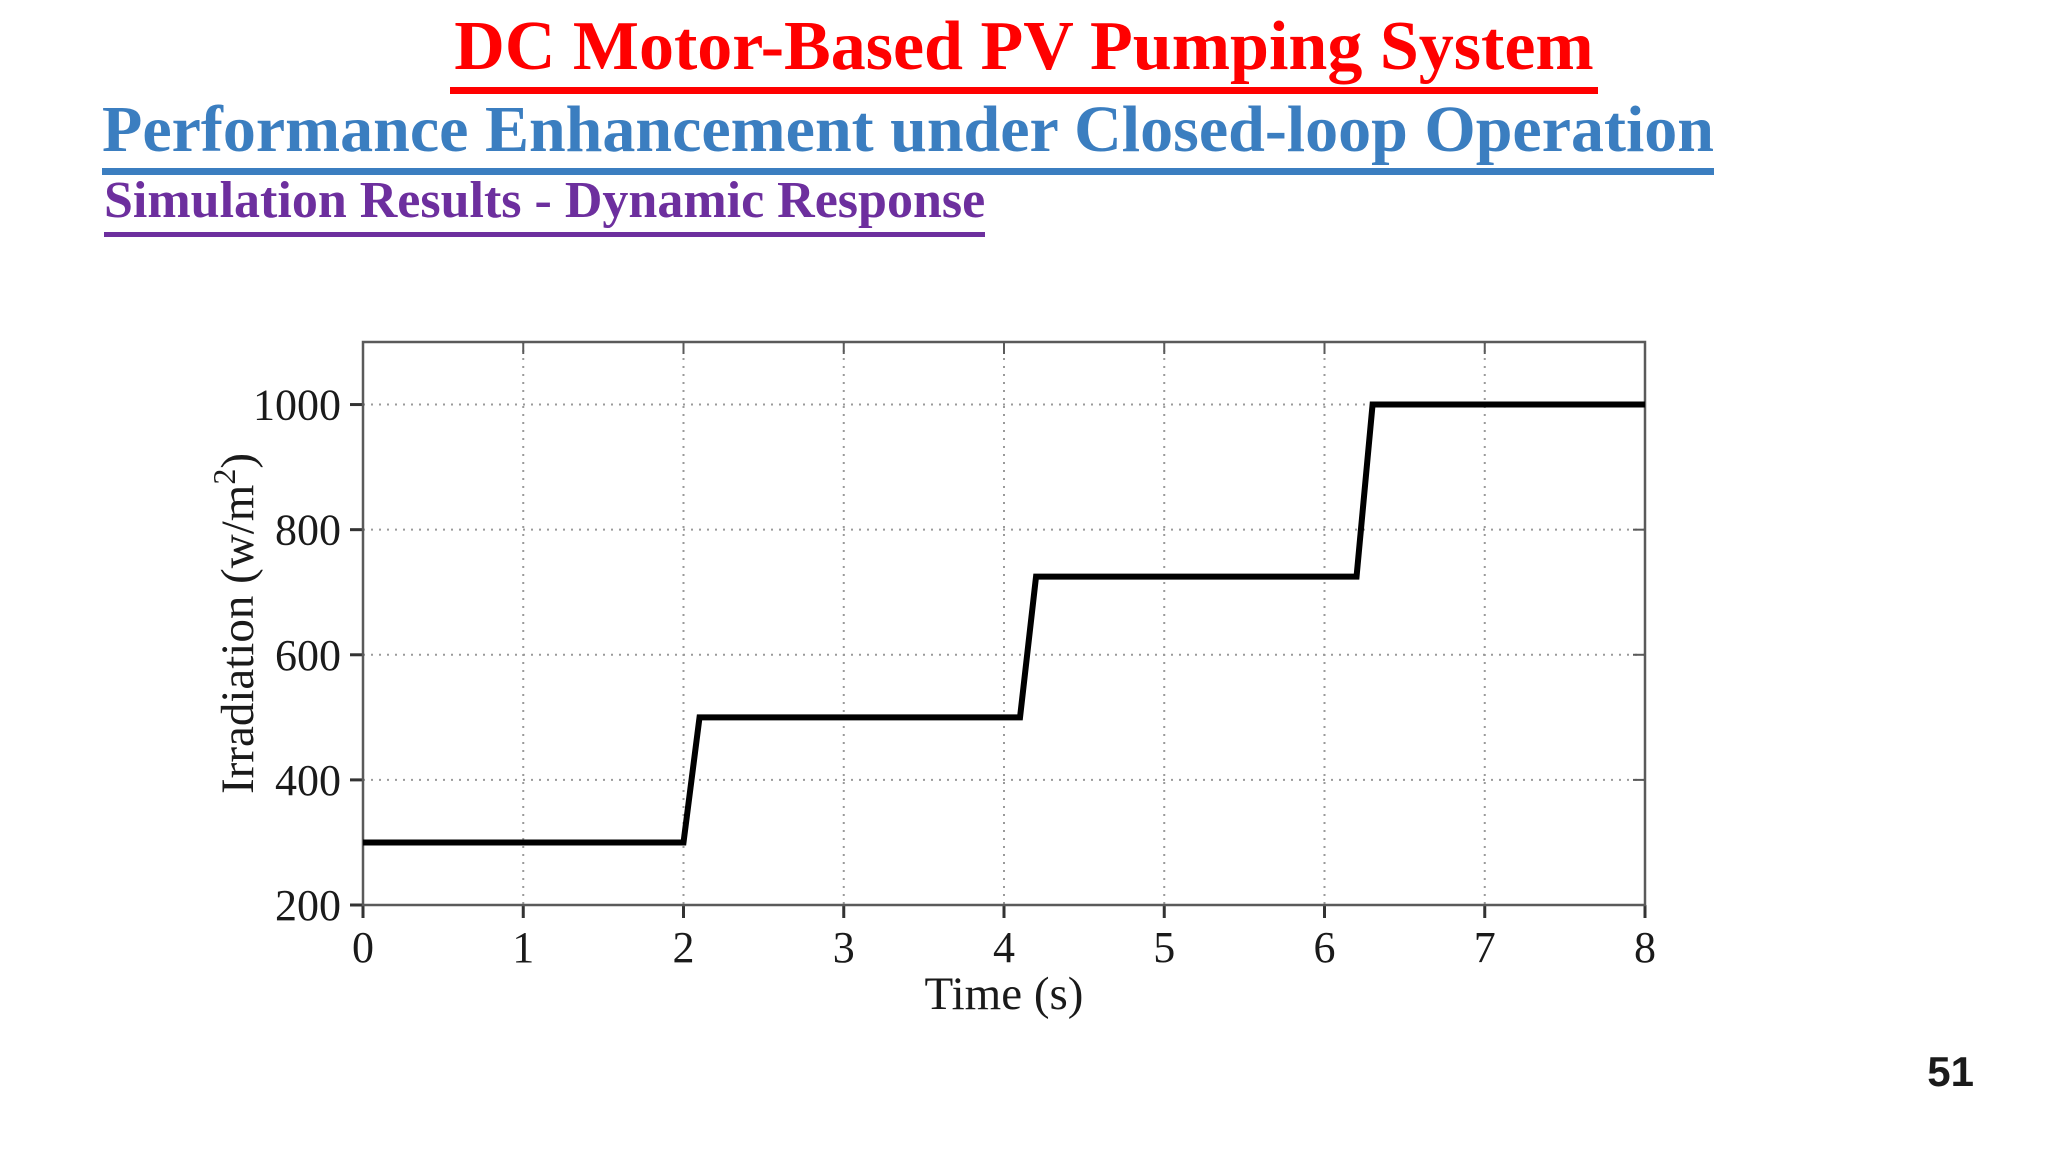  What do you see at coordinates (1485, 947) in the screenshot?
I see `x-tick-label: 7` at bounding box center [1485, 947].